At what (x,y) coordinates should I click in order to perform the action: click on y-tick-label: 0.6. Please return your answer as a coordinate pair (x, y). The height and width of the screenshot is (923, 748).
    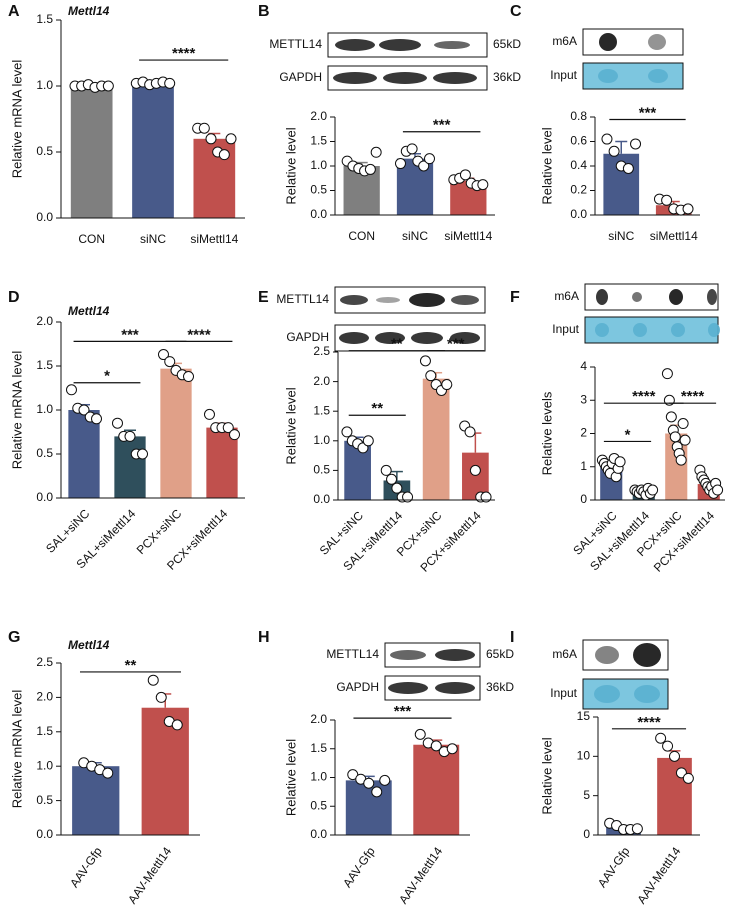
    Looking at the image, I should click on (578, 141).